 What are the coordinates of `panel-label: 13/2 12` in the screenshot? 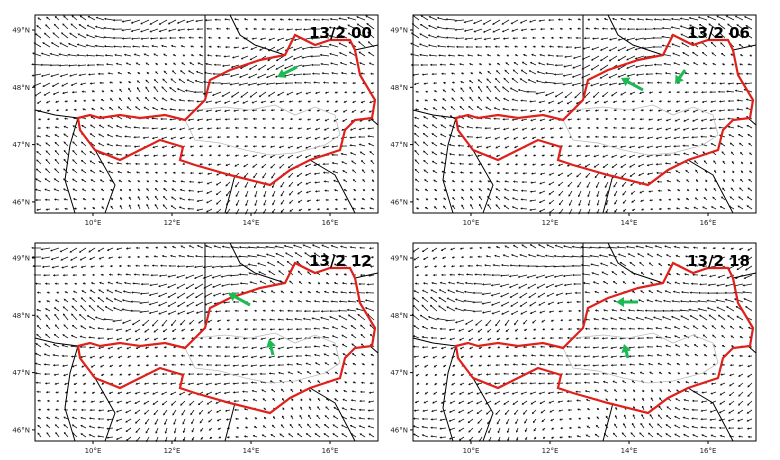 It's located at (340, 261).